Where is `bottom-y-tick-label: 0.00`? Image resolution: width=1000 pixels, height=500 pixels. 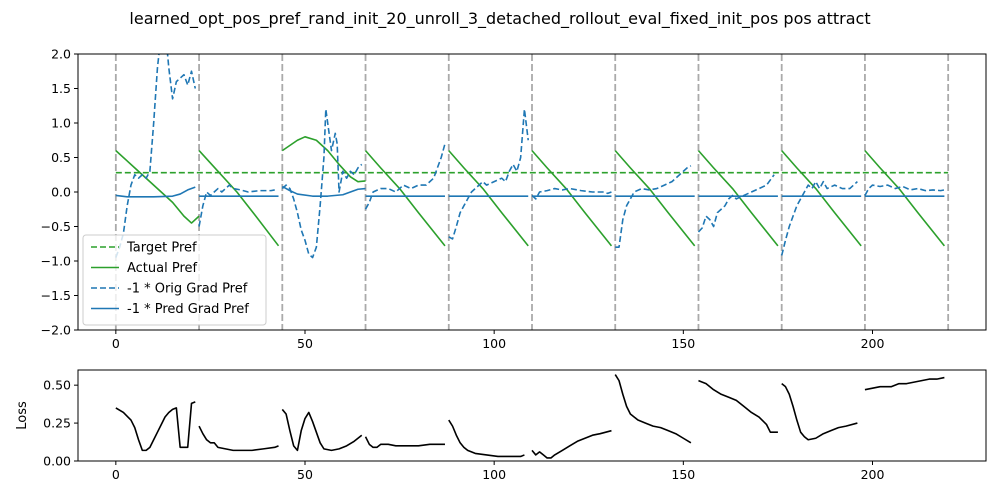 bottom-y-tick-label: 0.00 is located at coordinates (57, 461).